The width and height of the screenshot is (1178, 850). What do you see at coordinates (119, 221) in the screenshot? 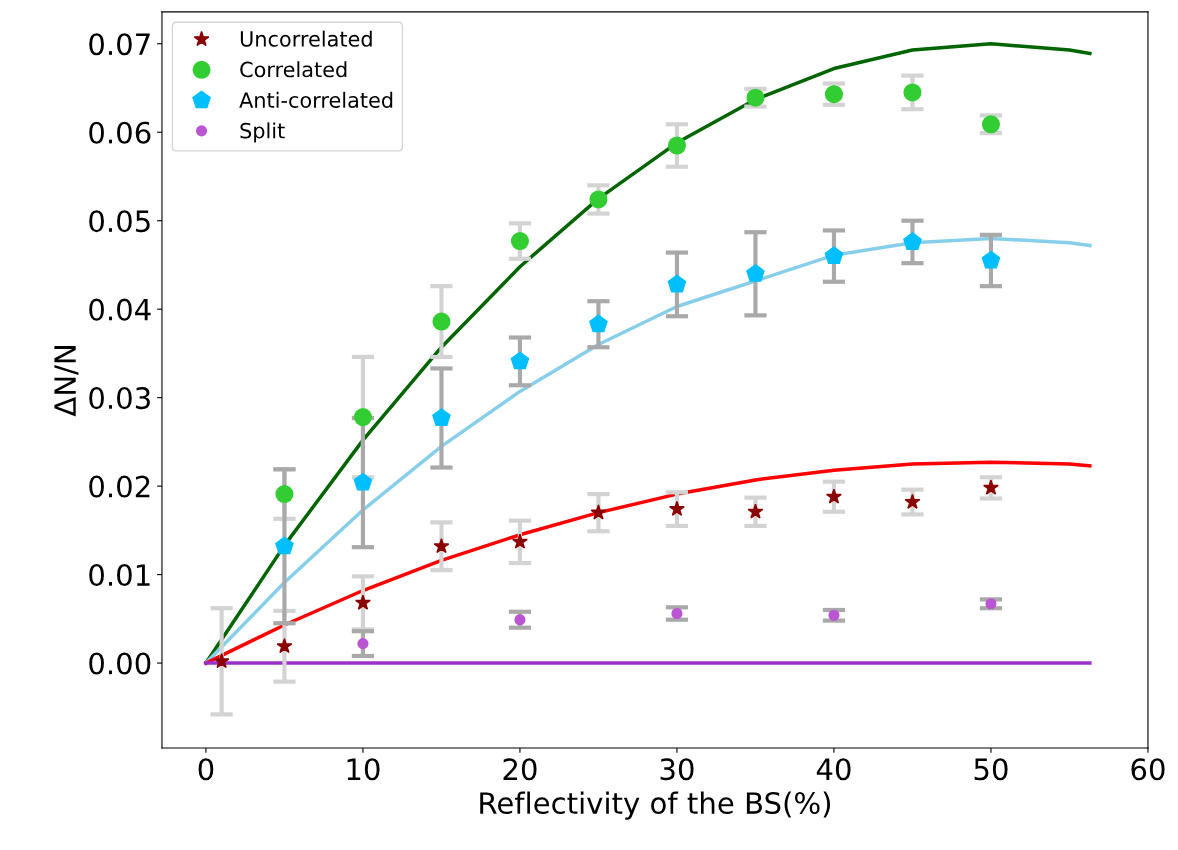
I see `y-tick-label: 0.05` at bounding box center [119, 221].